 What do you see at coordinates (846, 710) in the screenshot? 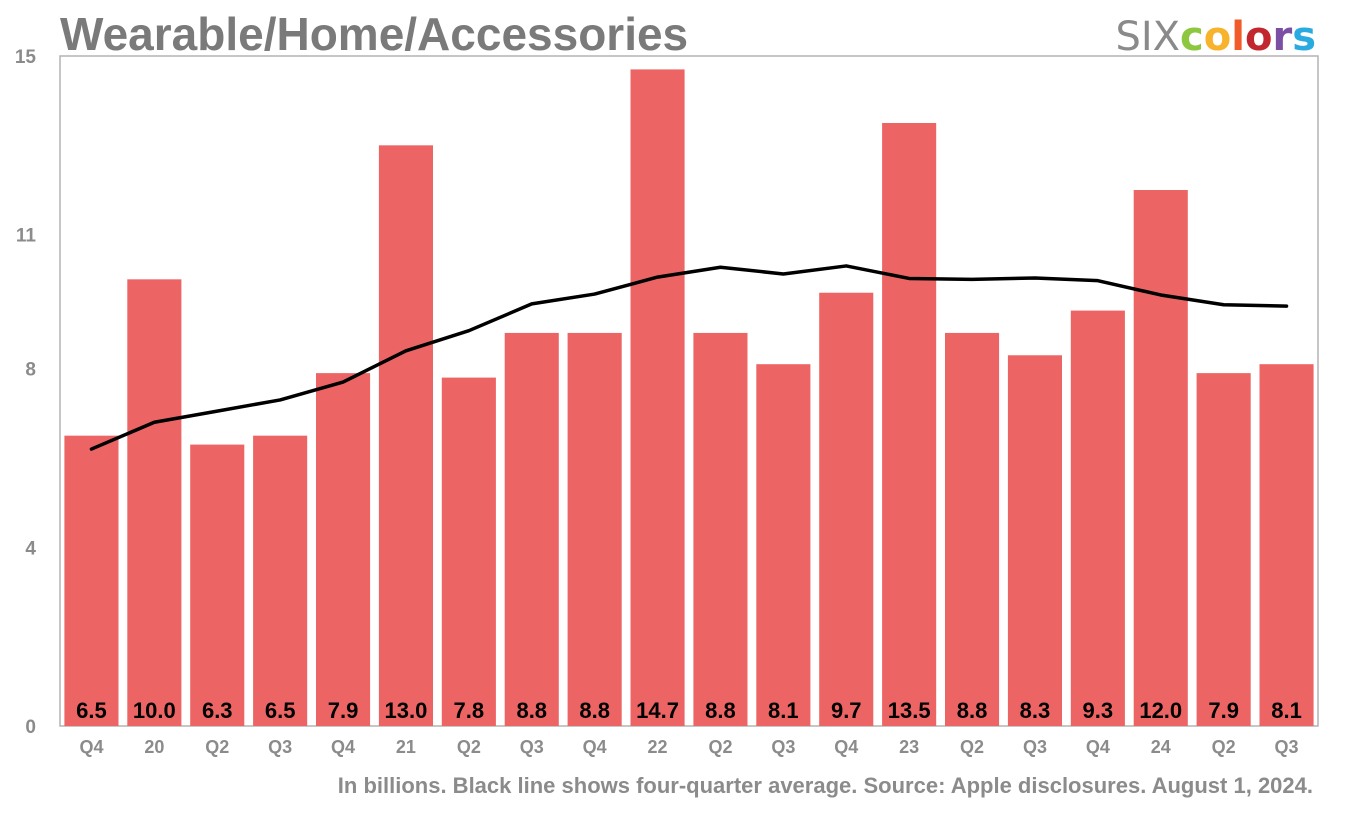
I see `bar-value-label: 9.7` at bounding box center [846, 710].